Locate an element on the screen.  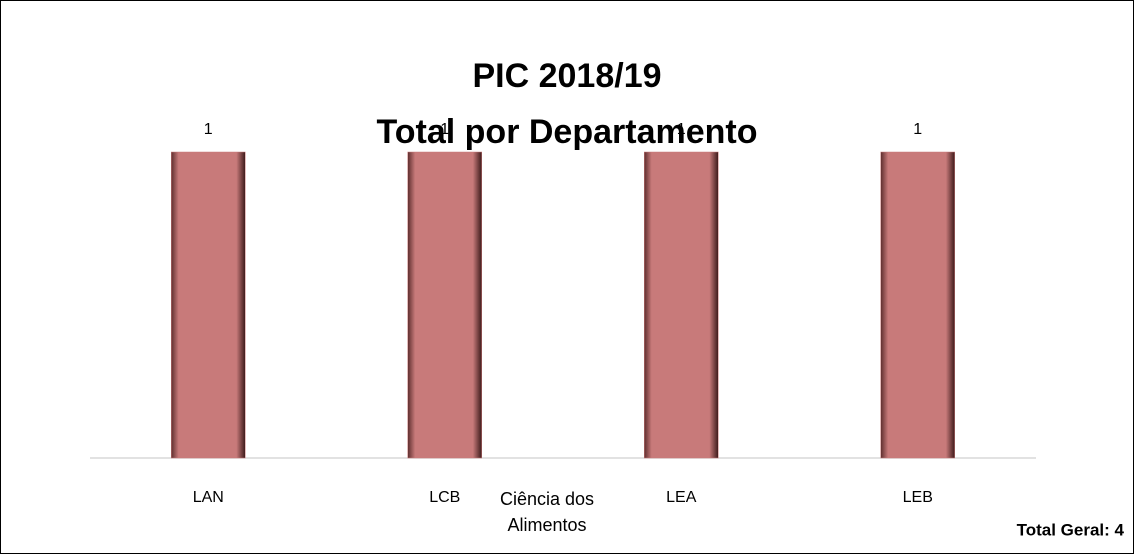
annotation: Total Geral: 4 is located at coordinates (1071, 529).